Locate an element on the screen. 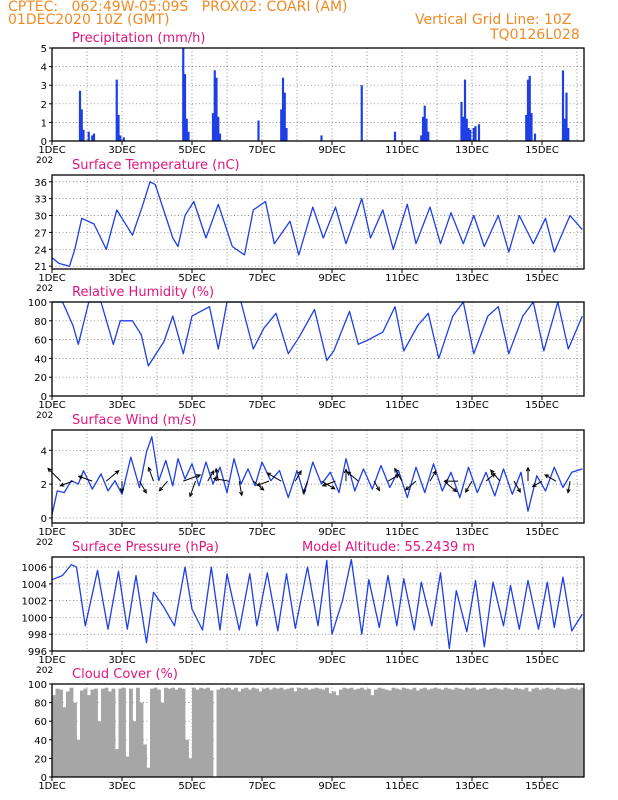 Image resolution: width=618 pixels, height=800 pixels. y-tick-label: 30 is located at coordinates (40, 217).